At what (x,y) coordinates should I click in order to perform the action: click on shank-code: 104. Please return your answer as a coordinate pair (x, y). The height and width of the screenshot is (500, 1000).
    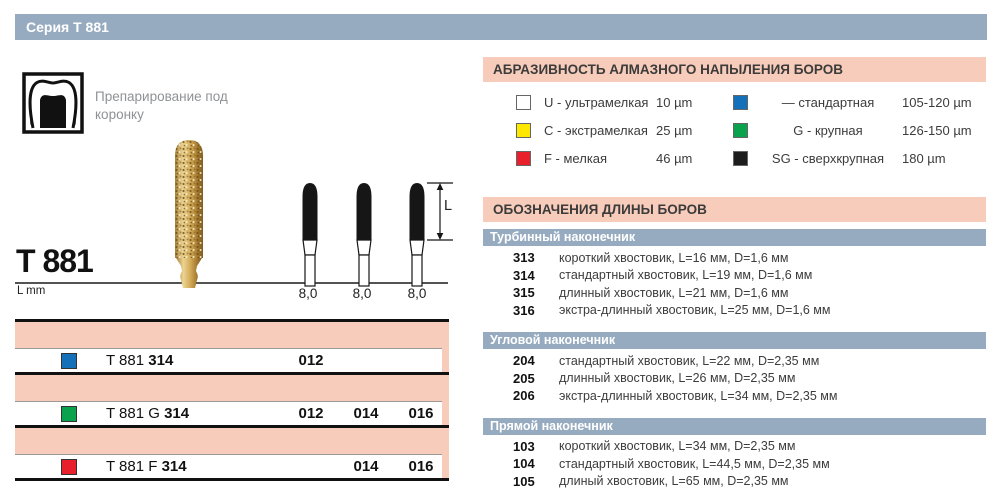
    Looking at the image, I should click on (524, 464).